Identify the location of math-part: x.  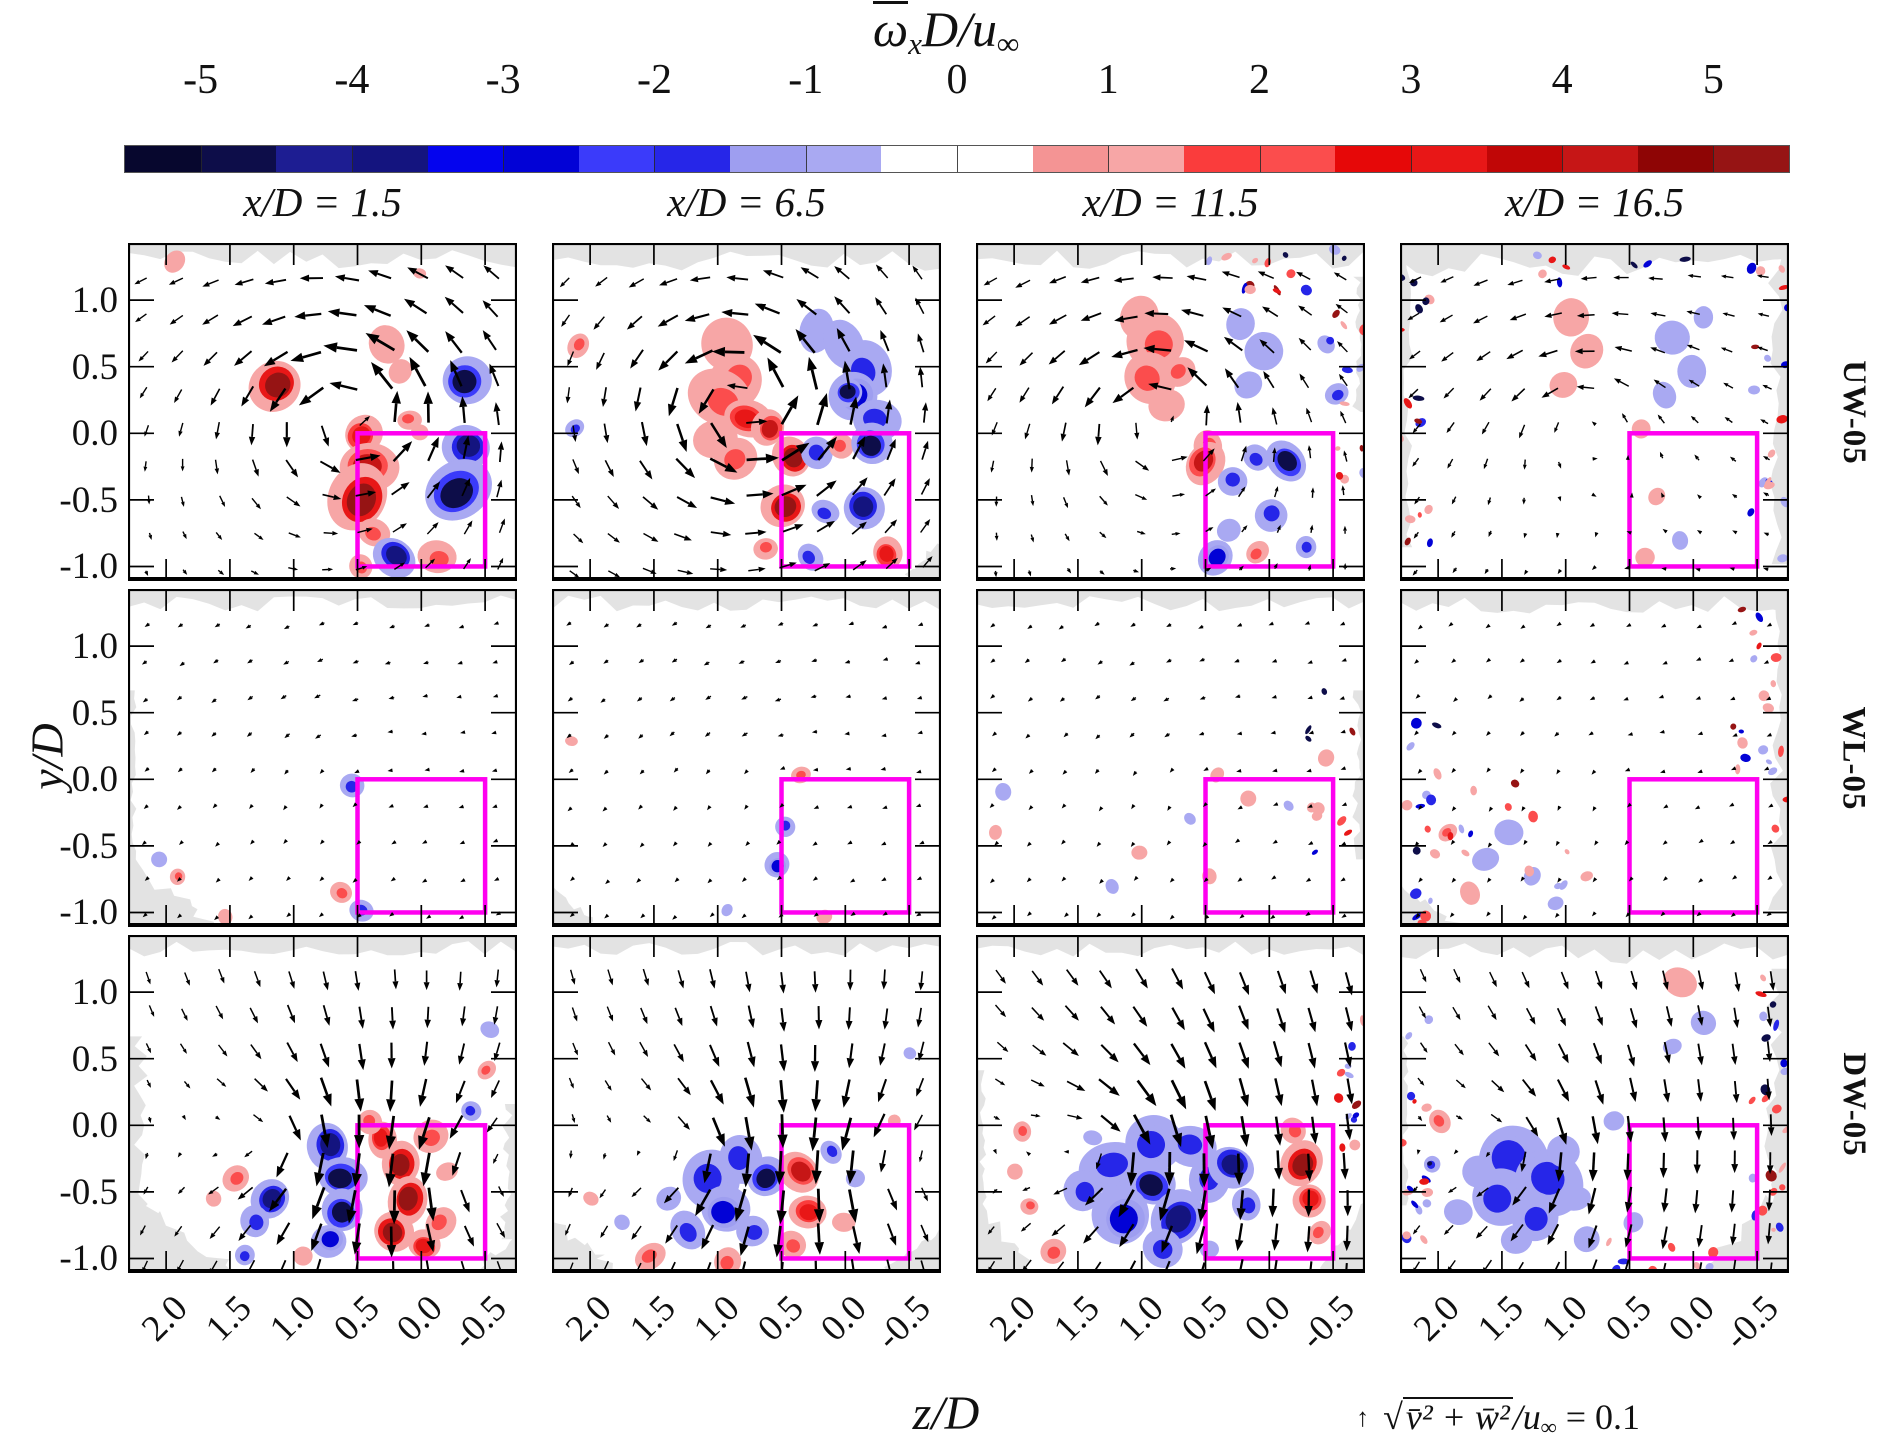
(915, 43).